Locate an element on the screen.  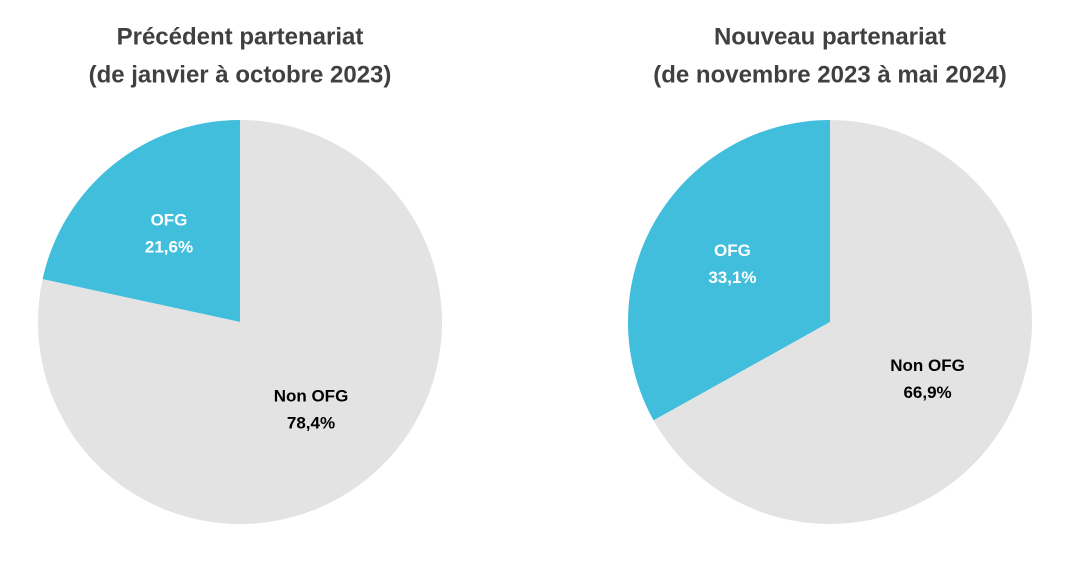
slice-value-label: 78,4% is located at coordinates (311, 423).